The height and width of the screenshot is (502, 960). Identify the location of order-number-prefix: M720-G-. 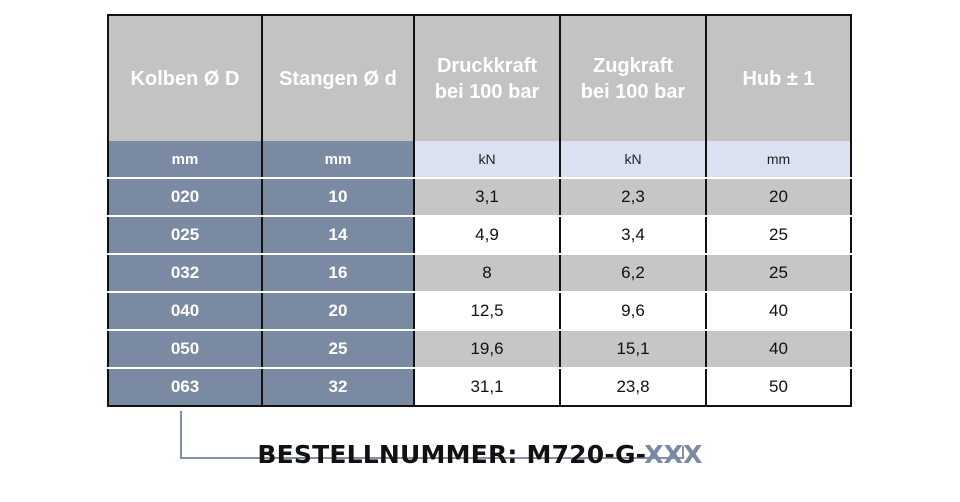
(585, 454).